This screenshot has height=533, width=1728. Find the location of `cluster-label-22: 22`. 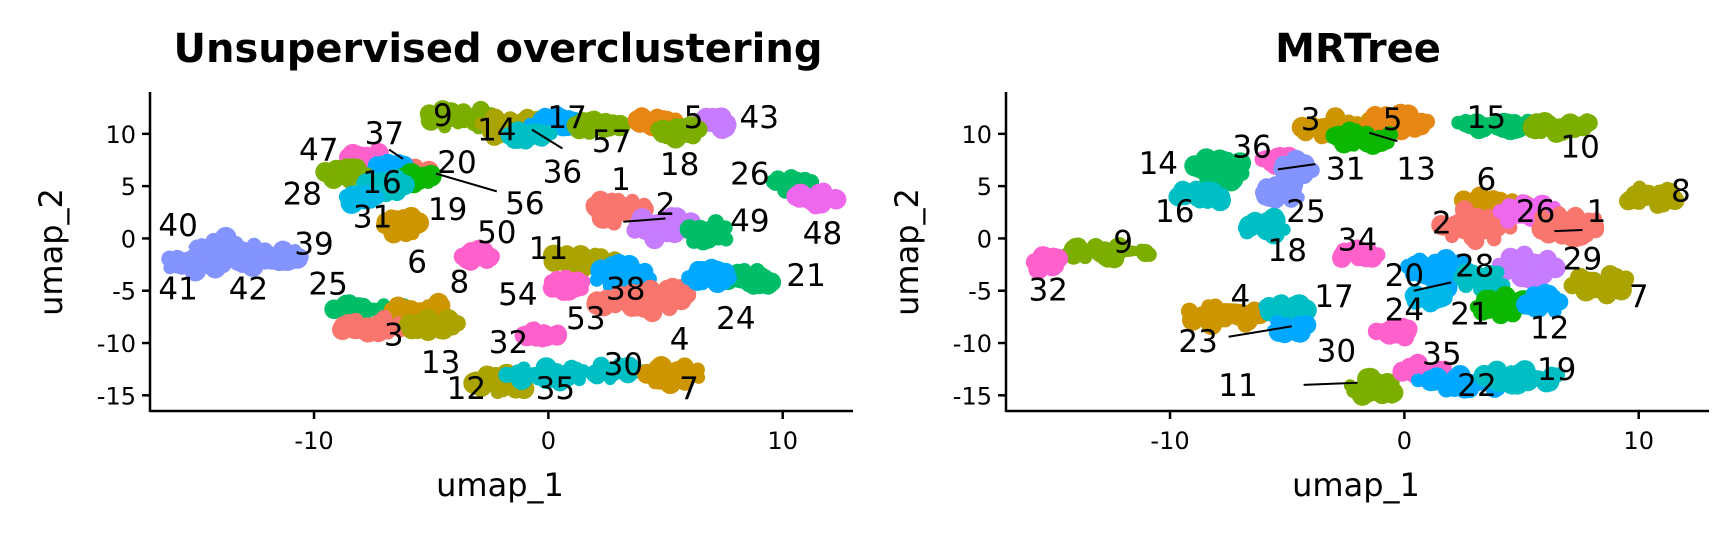

cluster-label-22: 22 is located at coordinates (1476, 386).